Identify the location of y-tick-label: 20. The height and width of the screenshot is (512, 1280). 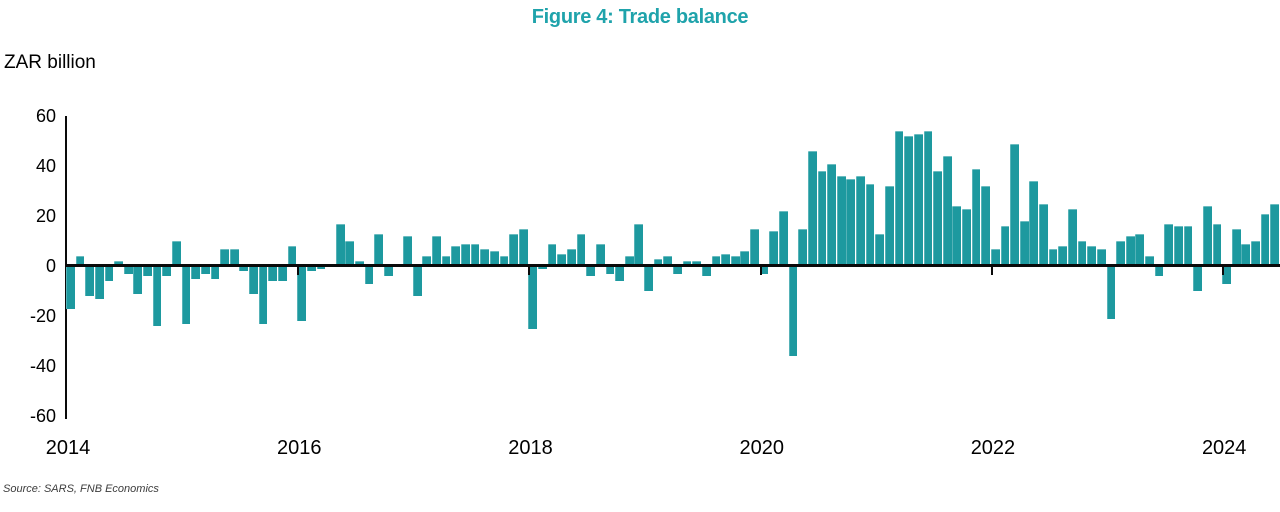
(45, 216).